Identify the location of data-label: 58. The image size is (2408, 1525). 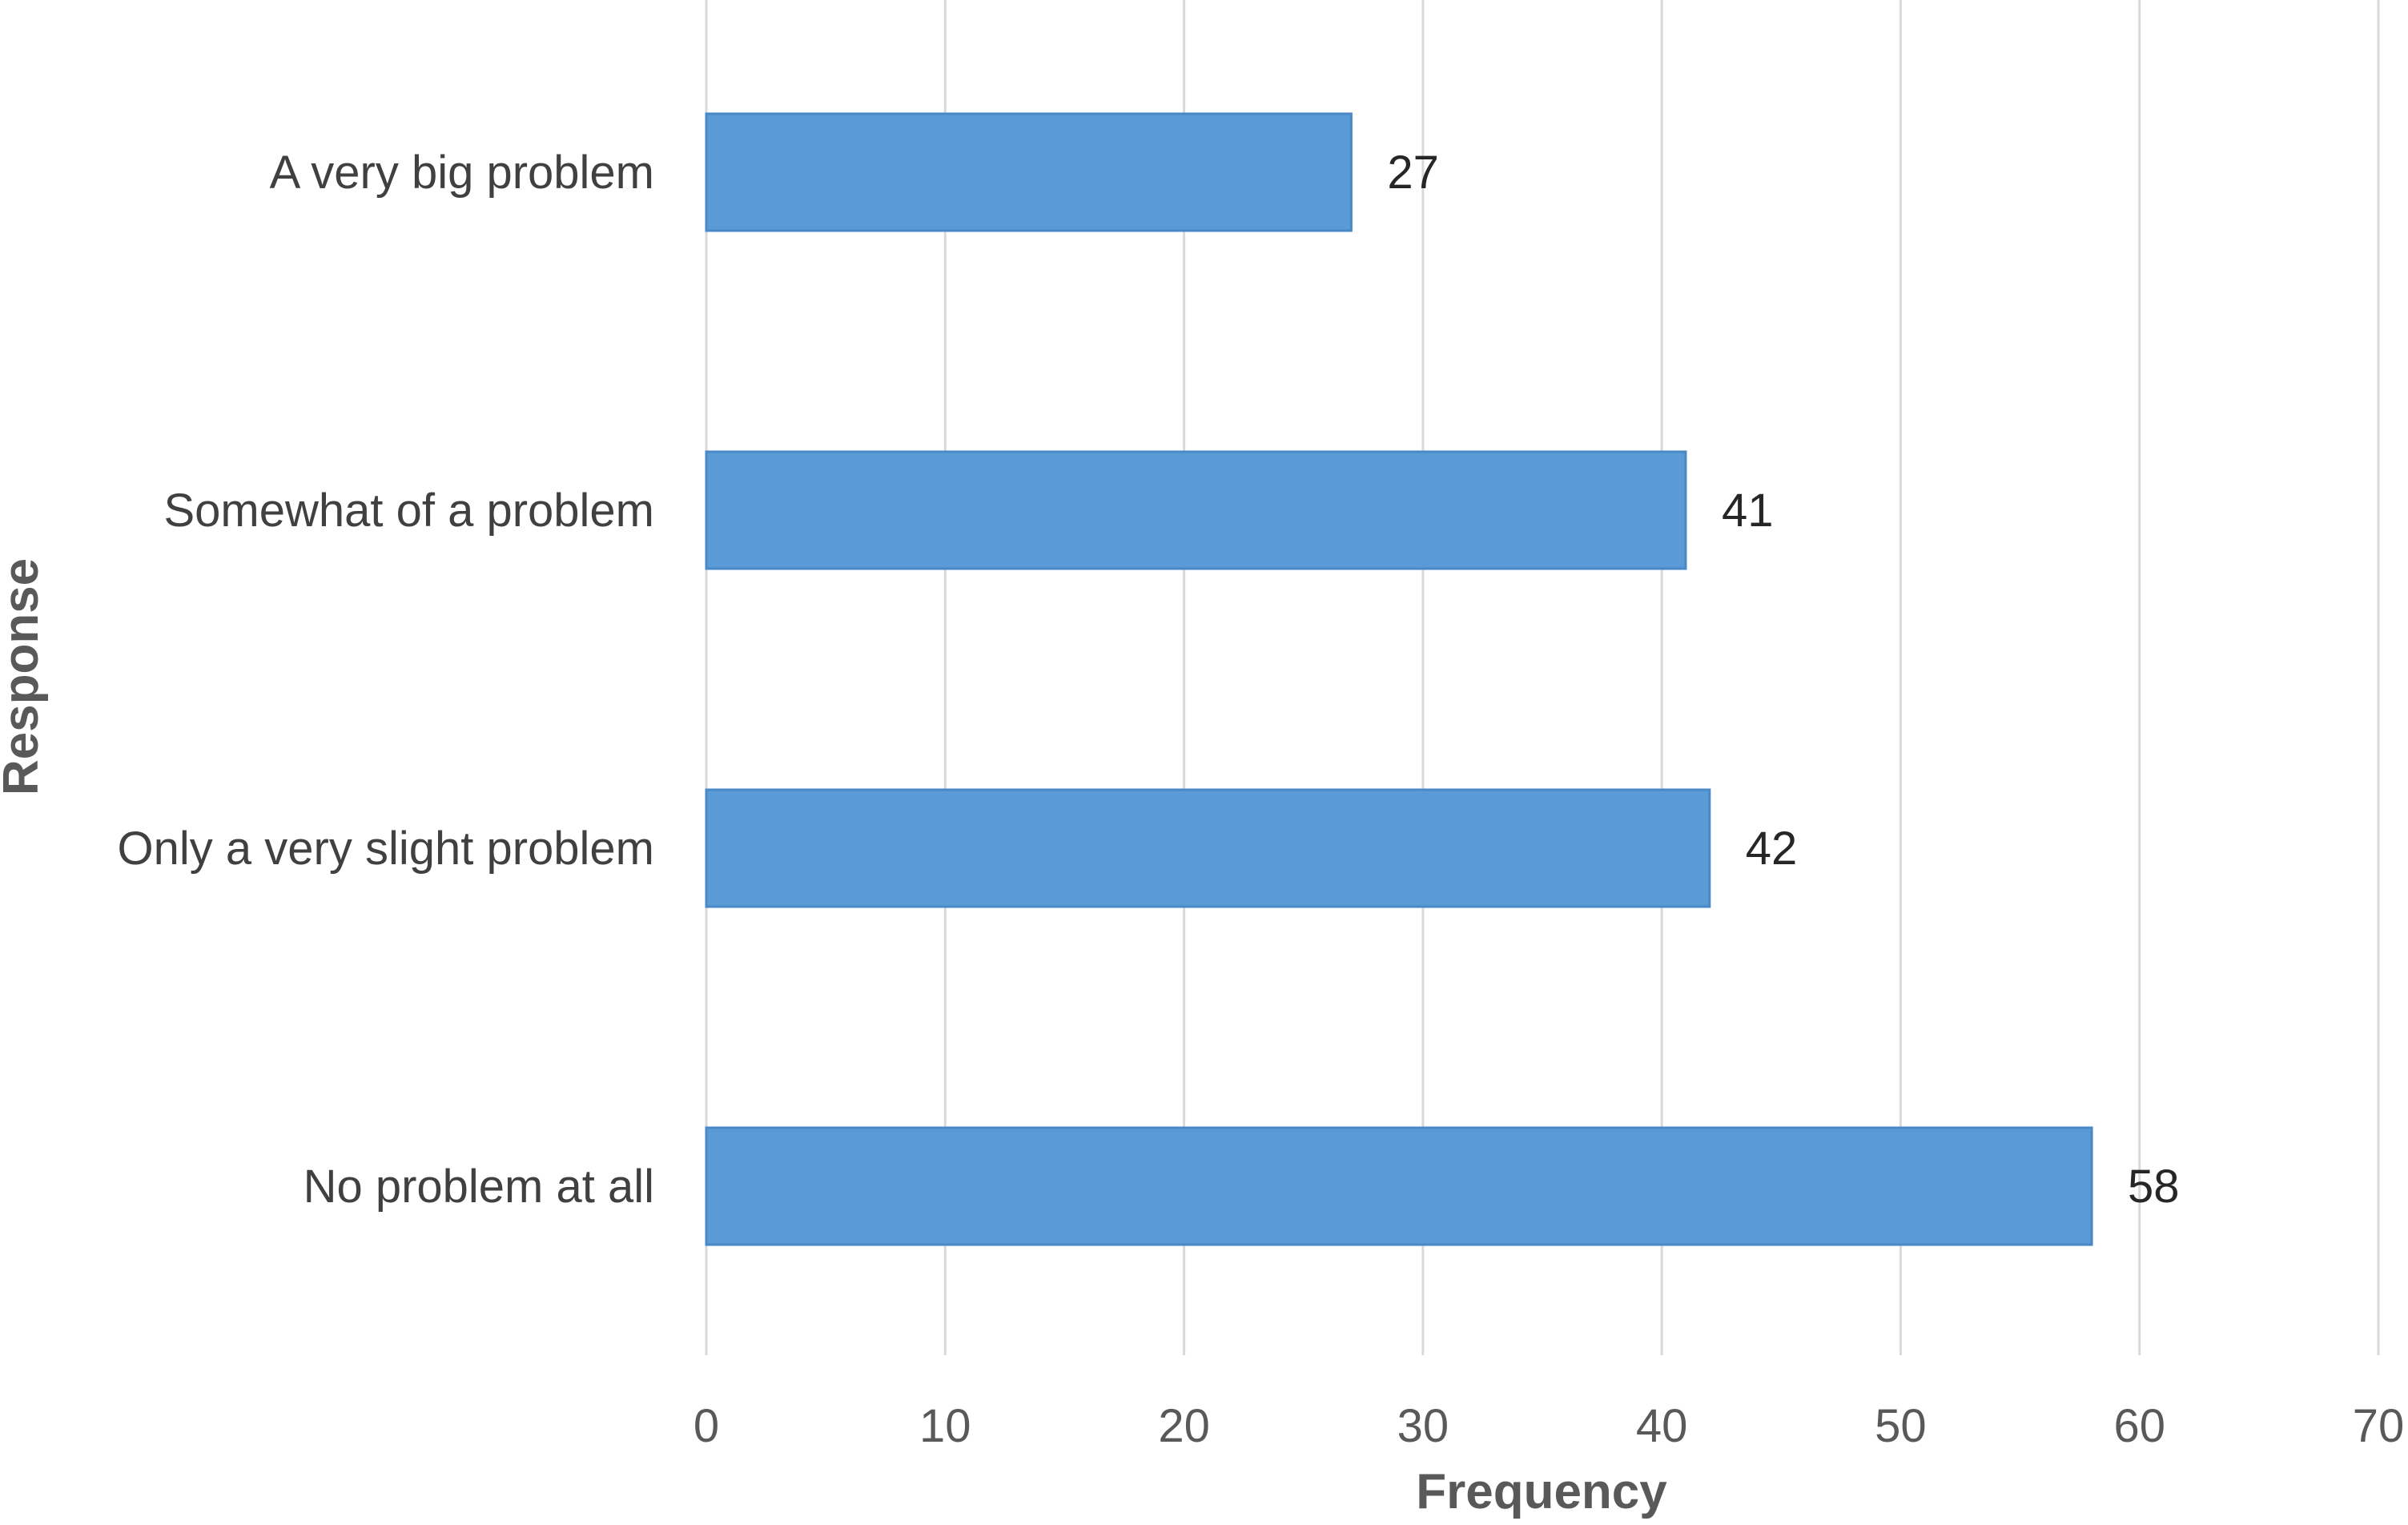
(2154, 1187).